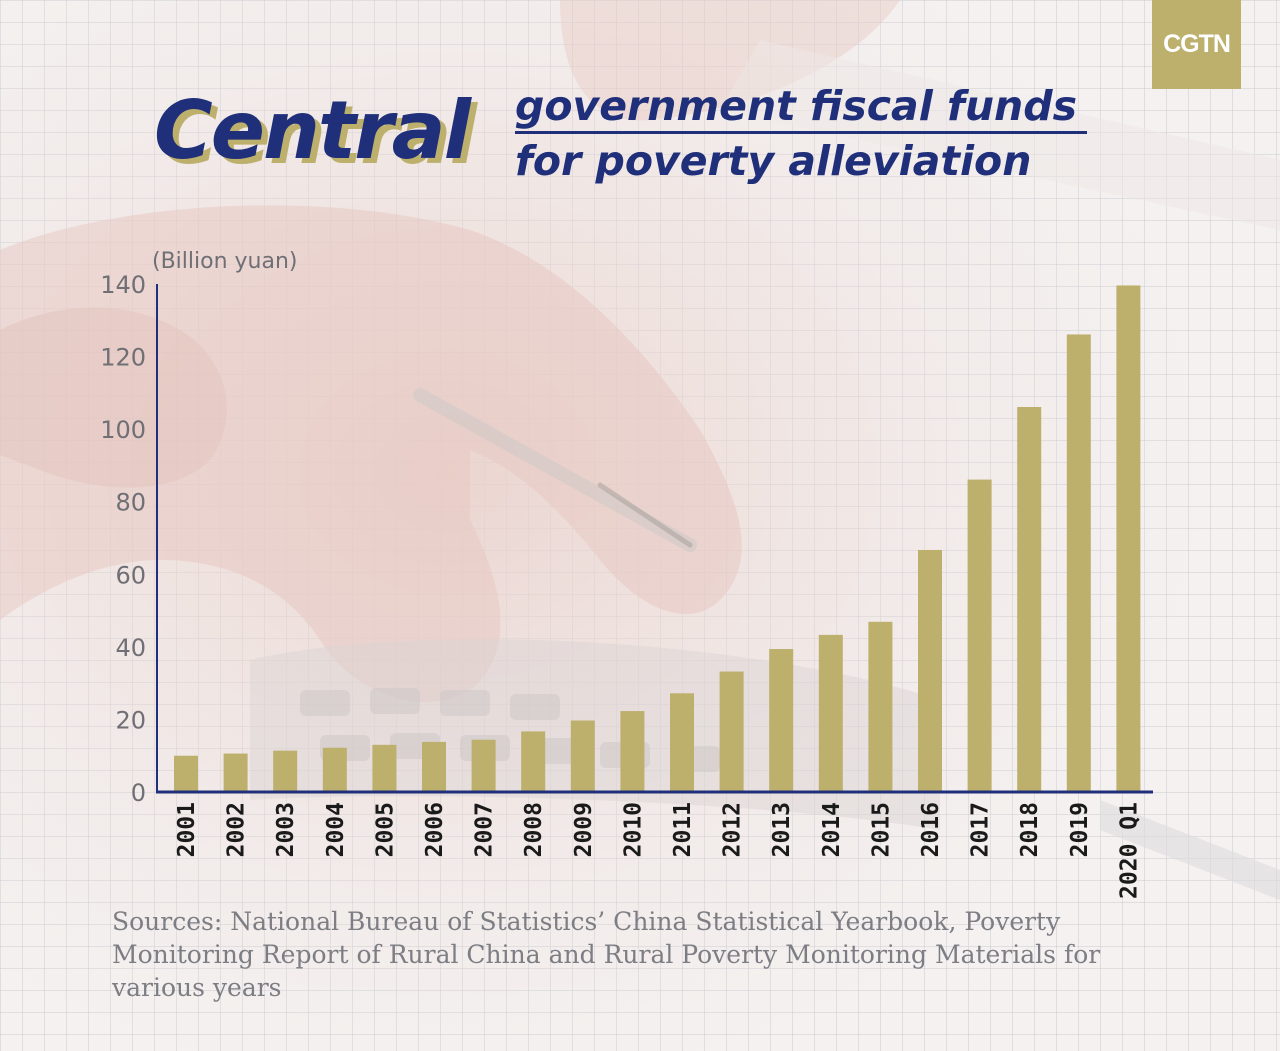 This screenshot has width=1280, height=1051. I want to click on title-line1: government fiscal funds, so click(796, 106).